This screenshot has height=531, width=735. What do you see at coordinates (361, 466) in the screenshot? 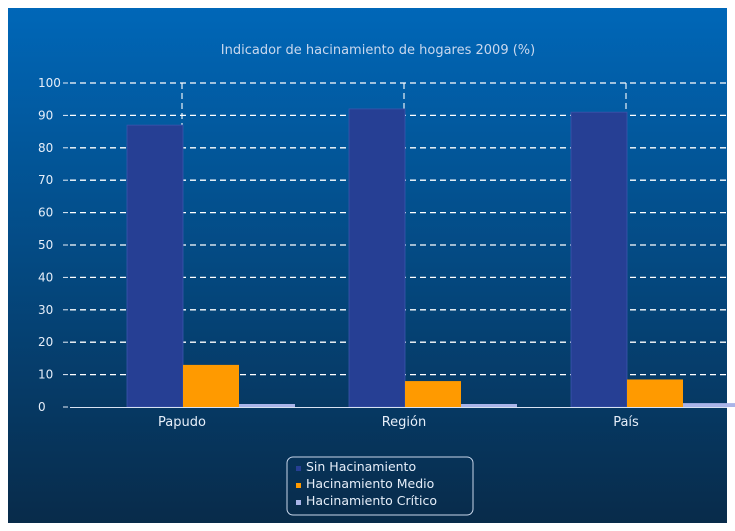
I see `legend-label: Sin Hacinamiento` at bounding box center [361, 466].